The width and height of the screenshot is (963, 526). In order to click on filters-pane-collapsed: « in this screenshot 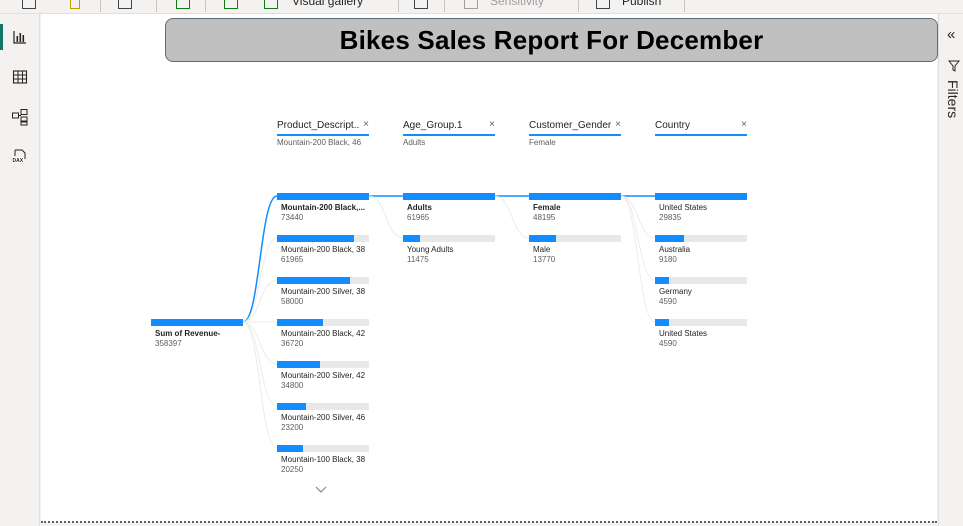, I will do `click(950, 270)`.